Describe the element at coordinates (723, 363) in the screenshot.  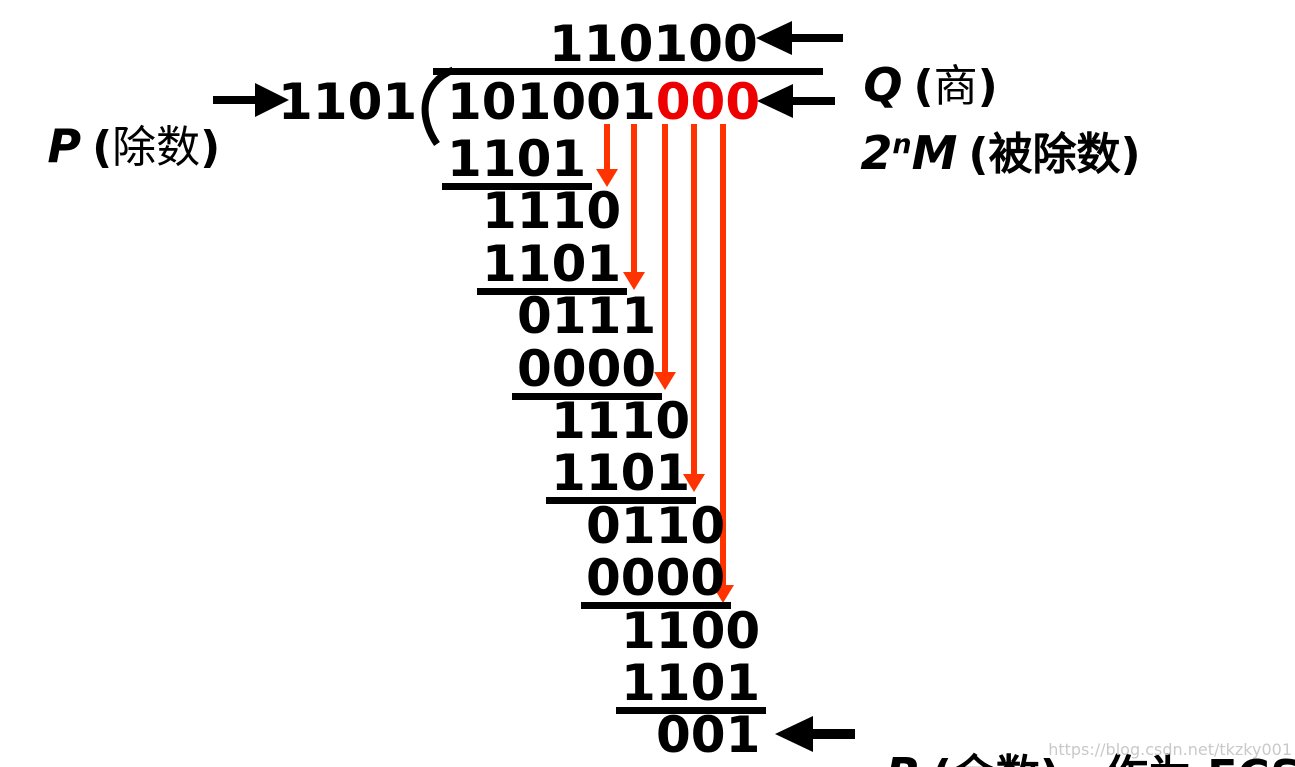
I see `down-arrow-icon-bit9` at that location.